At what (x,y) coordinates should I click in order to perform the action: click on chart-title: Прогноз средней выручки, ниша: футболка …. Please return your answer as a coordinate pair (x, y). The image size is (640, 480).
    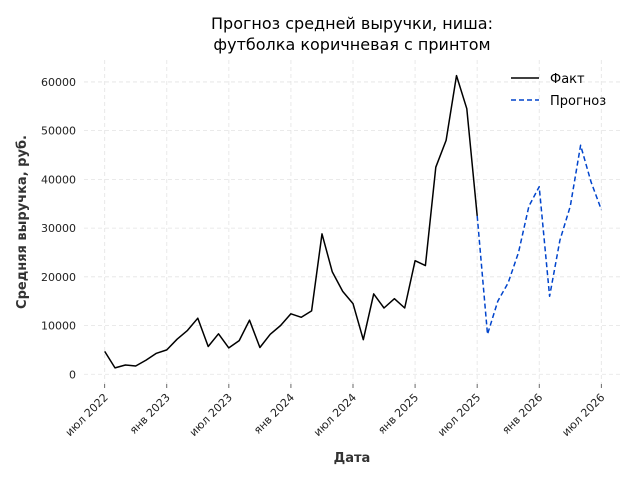
    Looking at the image, I should click on (352, 34).